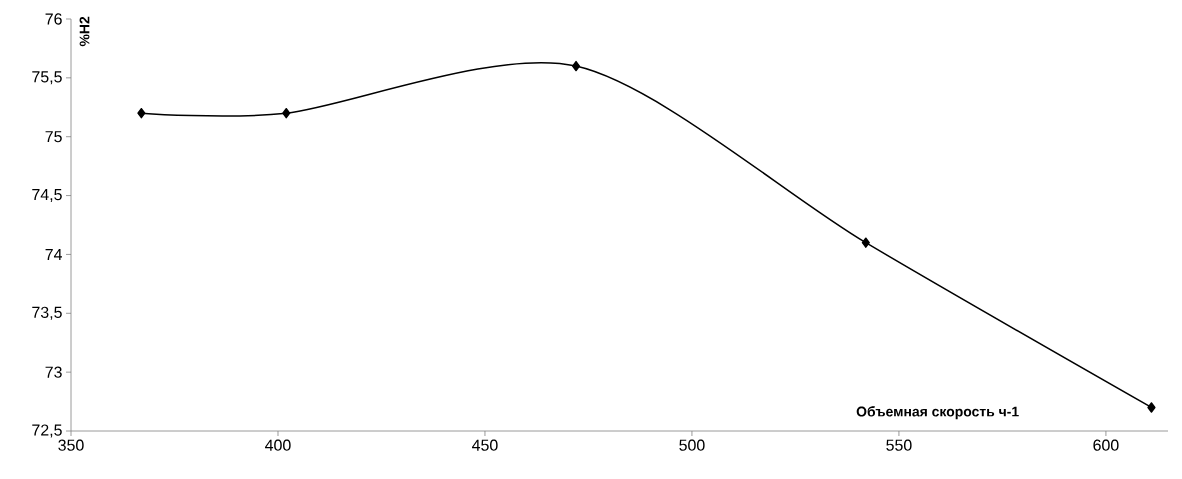 This screenshot has width=1182, height=479. What do you see at coordinates (53, 372) in the screenshot?
I see `y-tick-label: 73` at bounding box center [53, 372].